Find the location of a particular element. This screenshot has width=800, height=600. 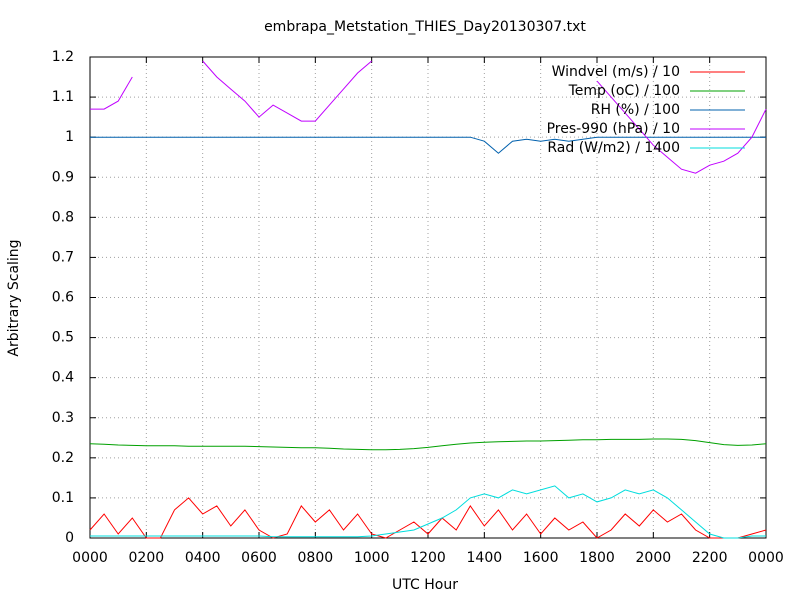

chart-title: embrapa_Metstation_THIES_Day20130307.txt is located at coordinates (425, 27).